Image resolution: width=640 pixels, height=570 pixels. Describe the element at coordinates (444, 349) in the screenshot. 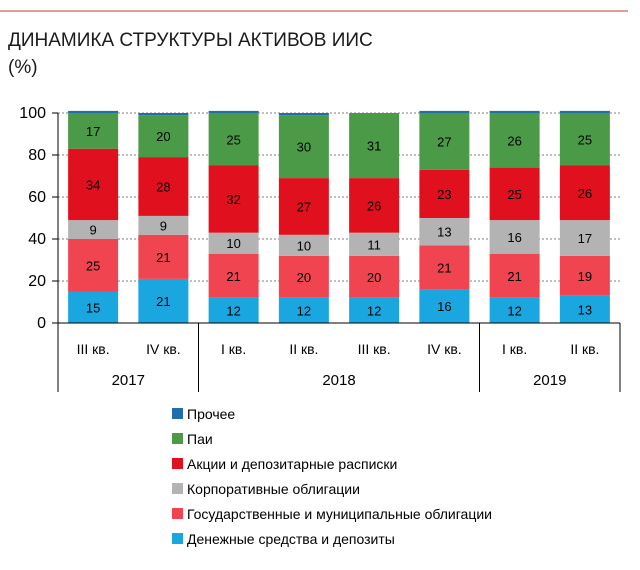

I see `category-label: IV кв.` at that location.